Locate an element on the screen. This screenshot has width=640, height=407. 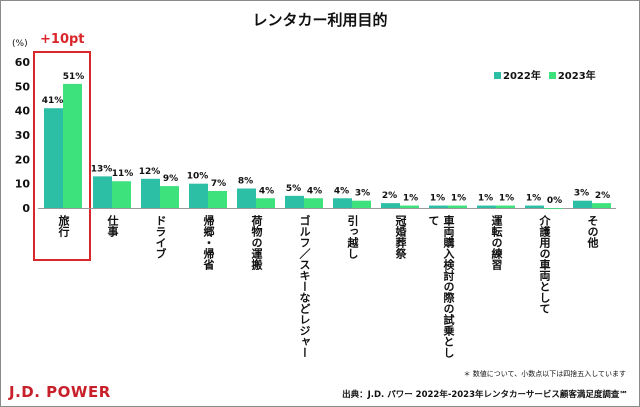
x-category-label: 車両購入検討の際の試乗として is located at coordinates (441, 286).